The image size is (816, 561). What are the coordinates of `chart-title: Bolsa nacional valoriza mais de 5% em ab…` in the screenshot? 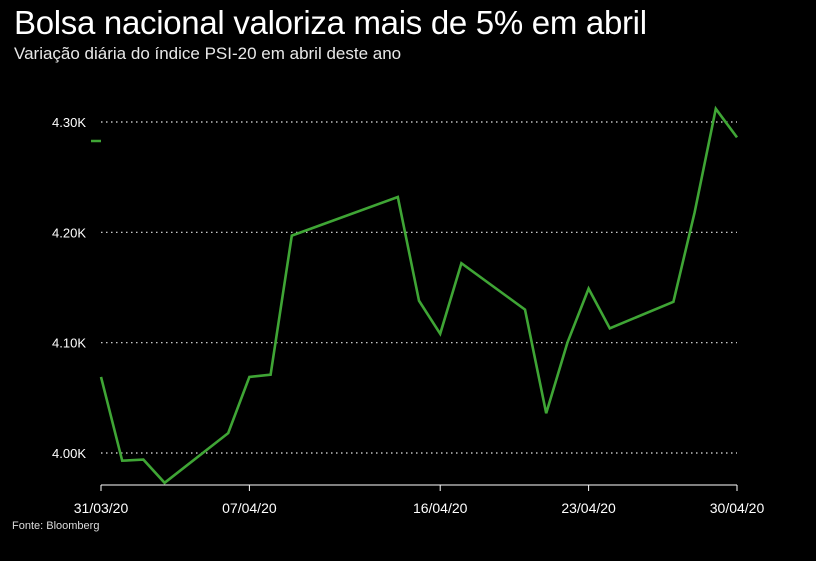 It's located at (330, 22).